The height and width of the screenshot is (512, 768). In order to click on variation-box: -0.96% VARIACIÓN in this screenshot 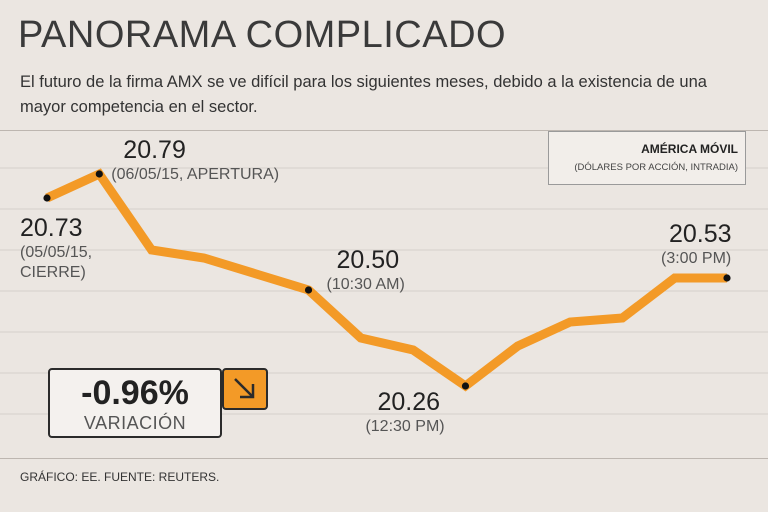, I will do `click(135, 403)`.